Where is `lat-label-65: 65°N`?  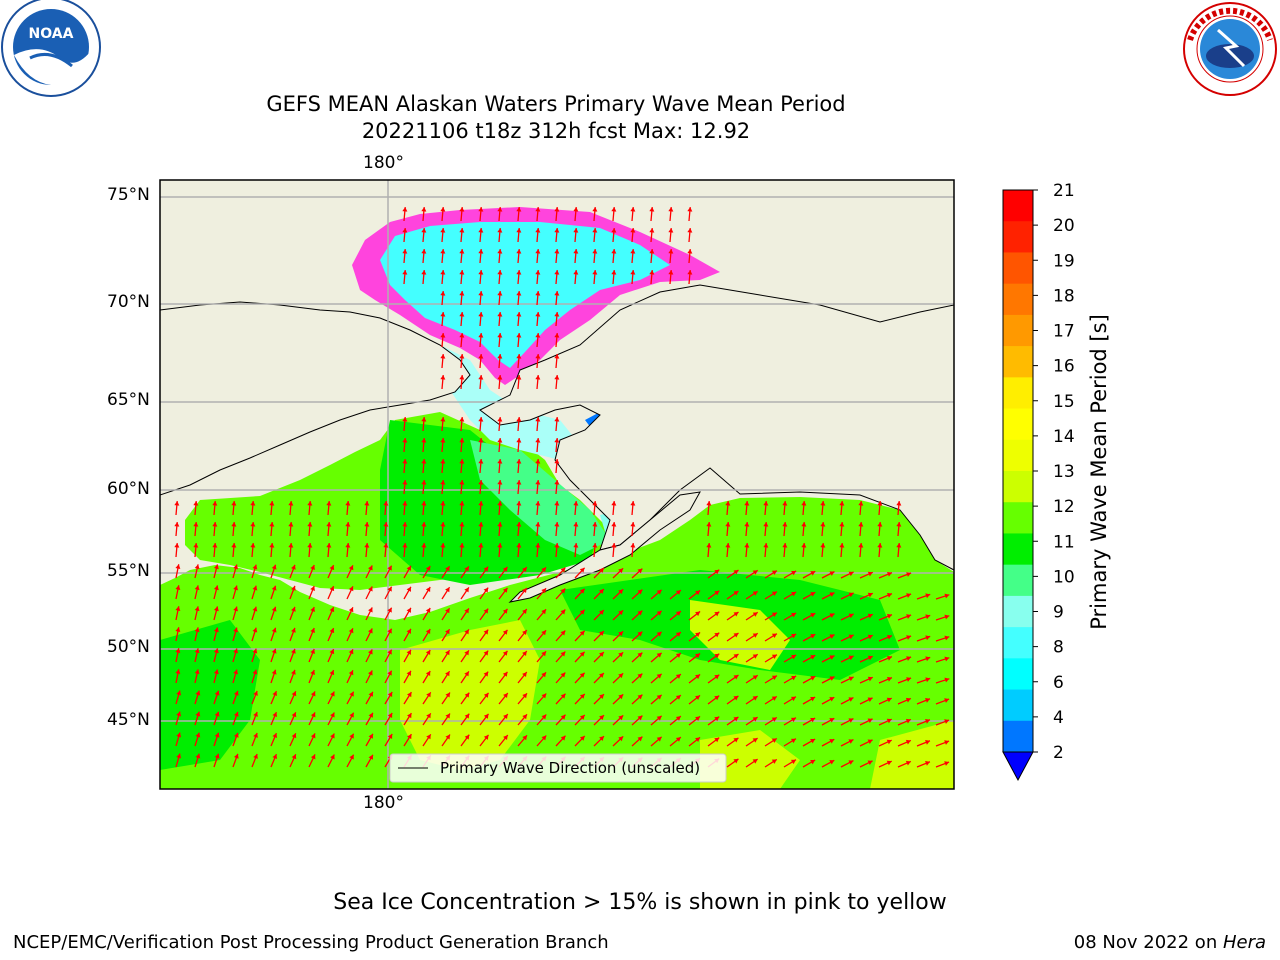 lat-label-65: 65°N is located at coordinates (128, 400).